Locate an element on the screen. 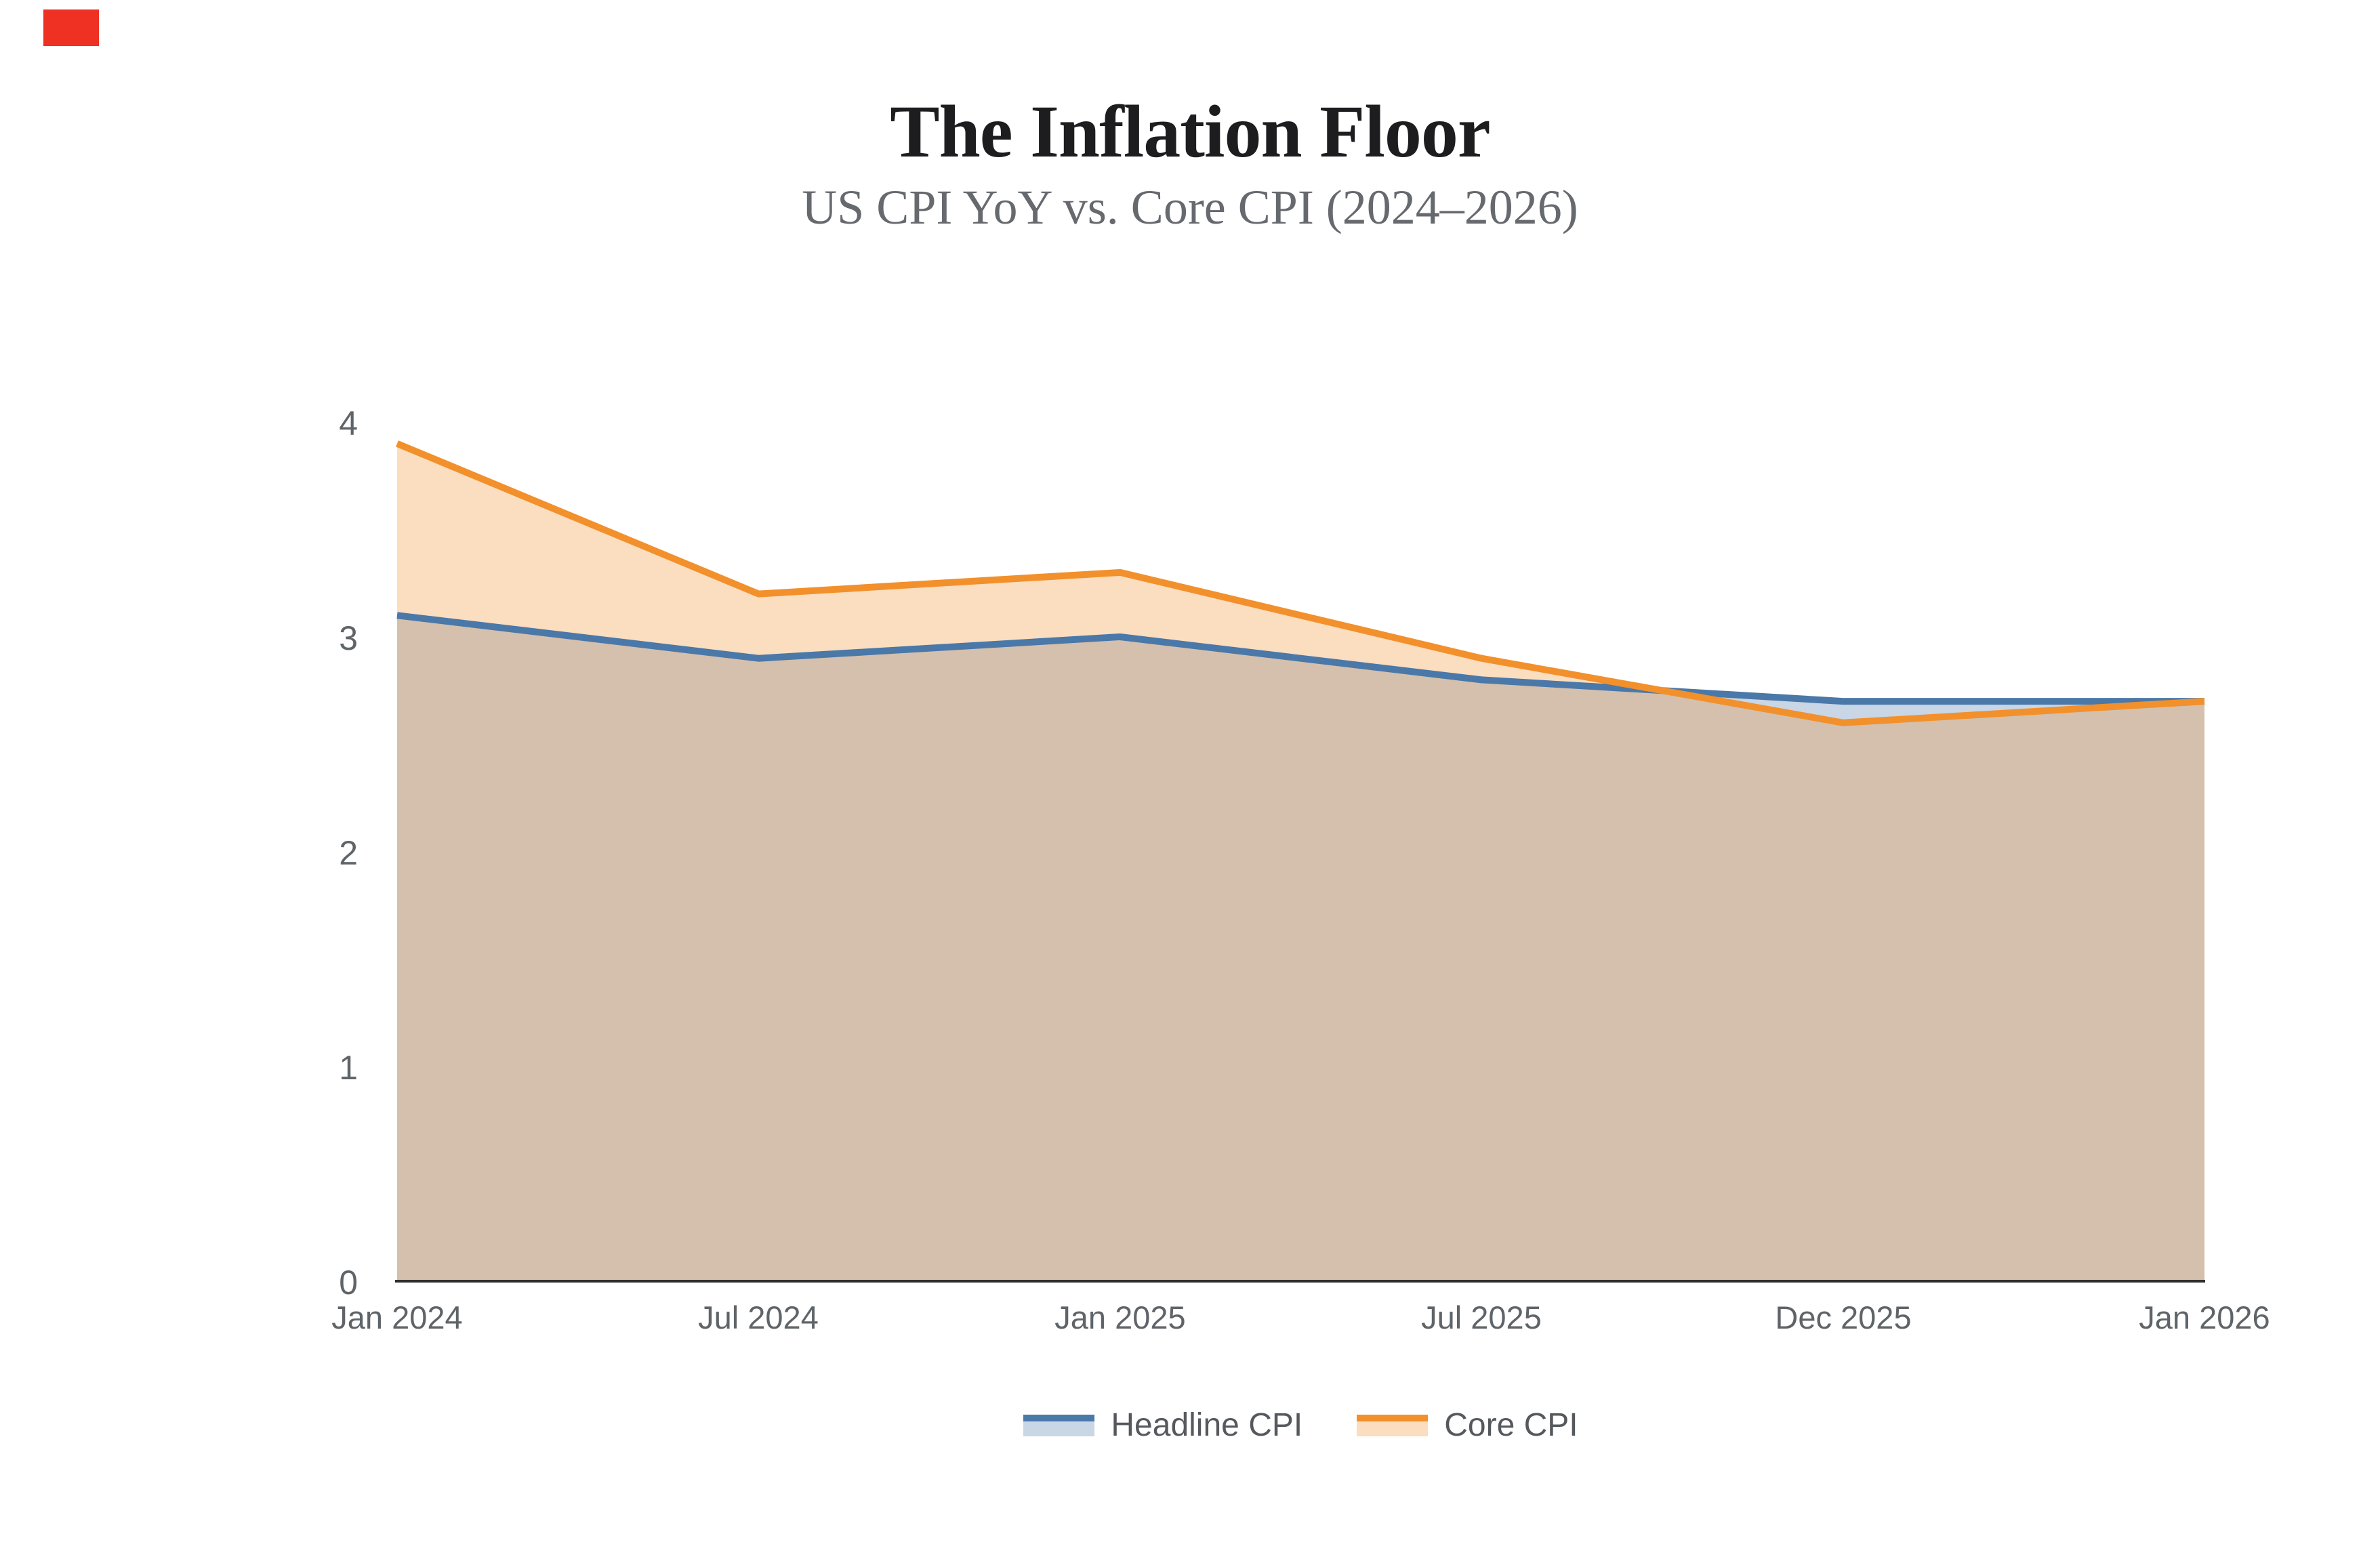 The height and width of the screenshot is (1561, 2380). legend-item-core-cpi: Core CPI is located at coordinates (1468, 1426).